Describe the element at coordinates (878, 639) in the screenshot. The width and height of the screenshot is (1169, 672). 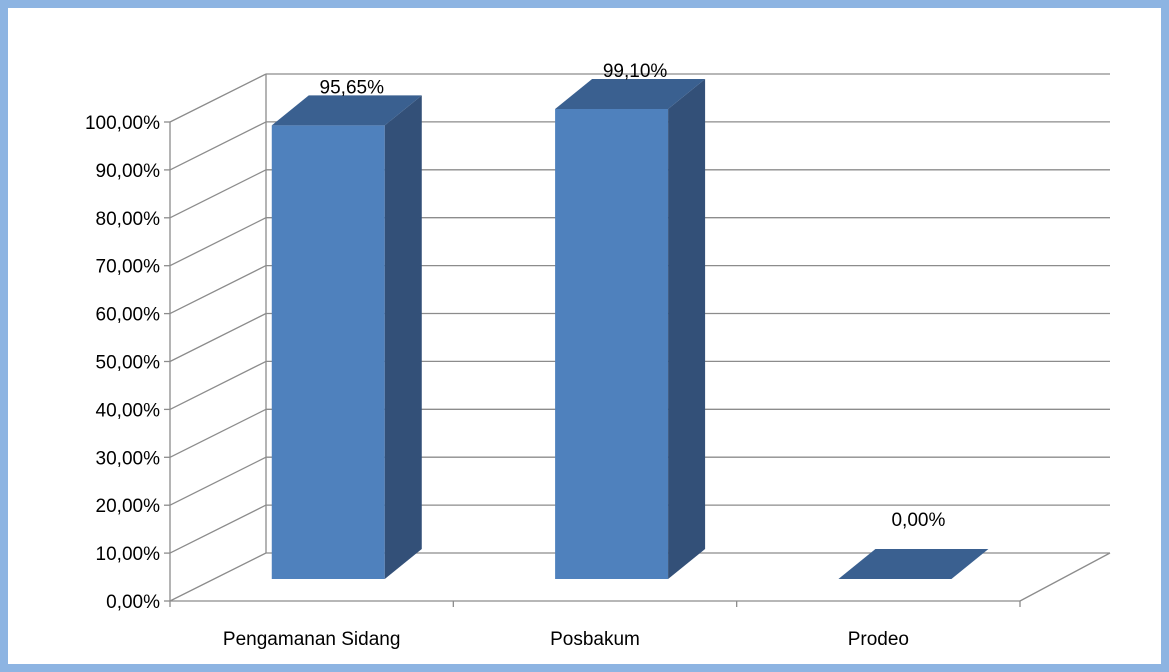
I see `category-label: Prodeo` at that location.